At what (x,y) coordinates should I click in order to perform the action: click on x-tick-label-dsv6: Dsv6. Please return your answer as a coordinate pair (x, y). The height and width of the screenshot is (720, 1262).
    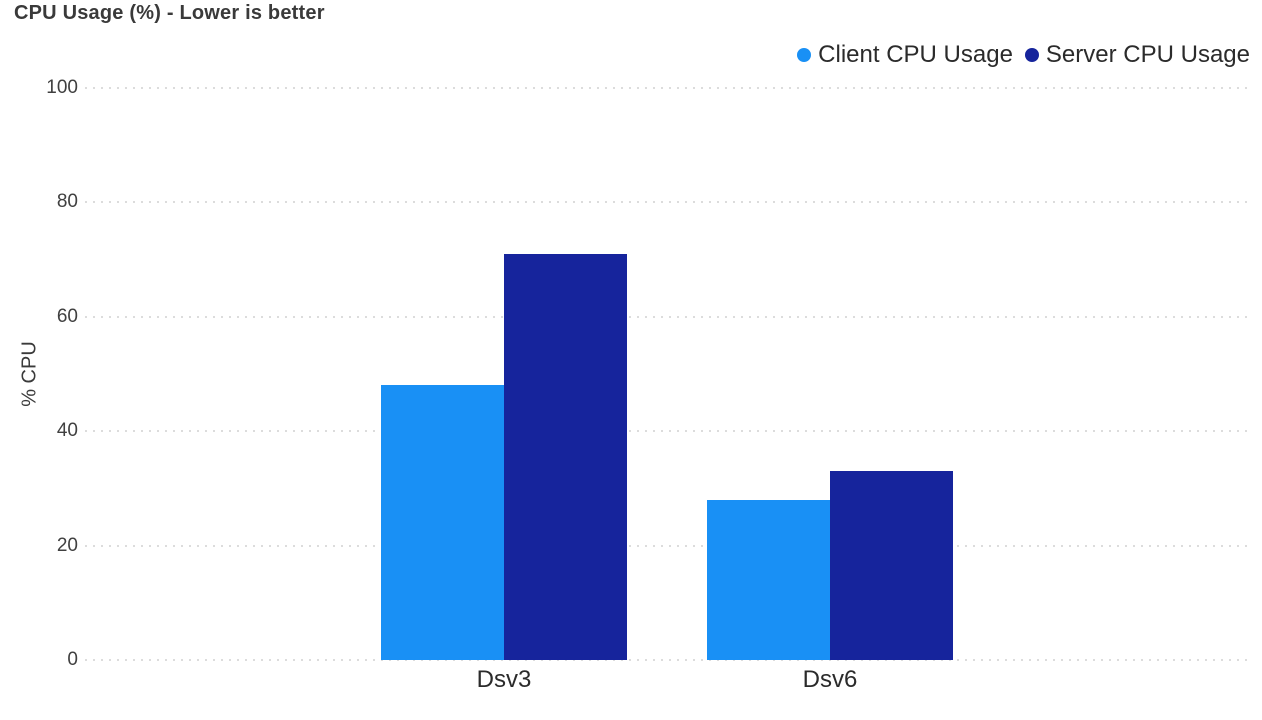
    Looking at the image, I should click on (830, 679).